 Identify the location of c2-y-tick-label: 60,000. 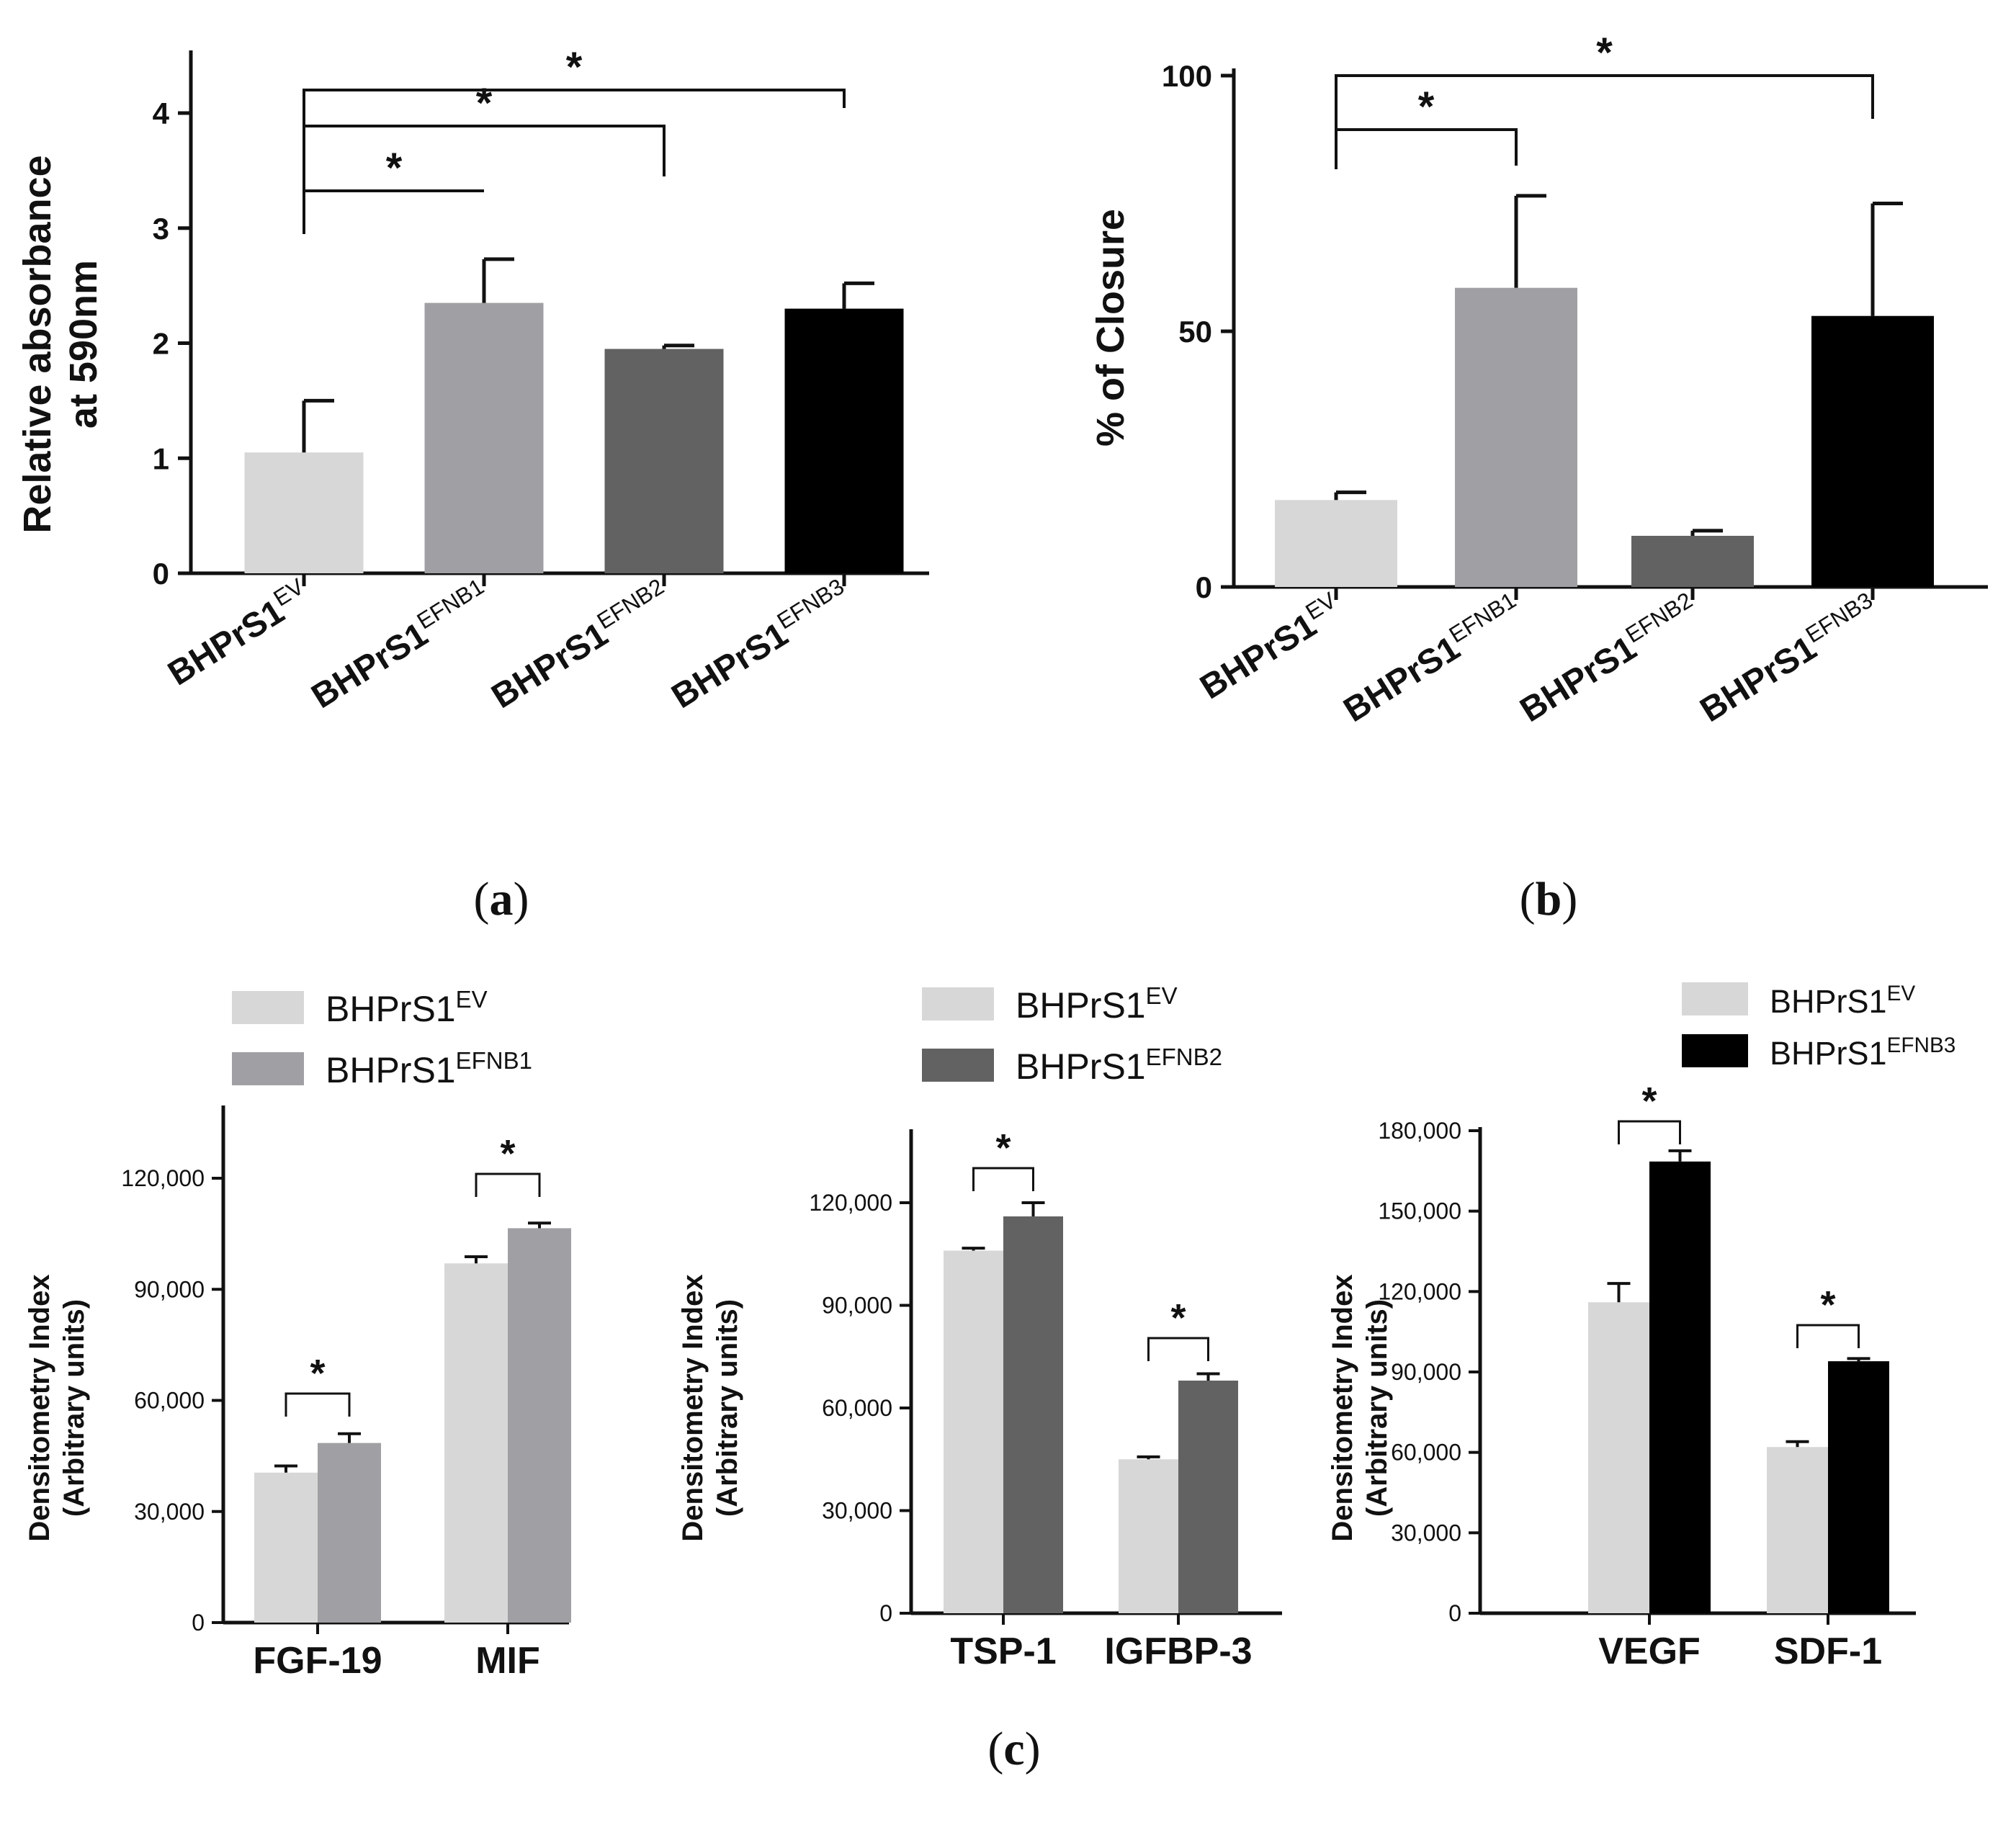
(857, 1408).